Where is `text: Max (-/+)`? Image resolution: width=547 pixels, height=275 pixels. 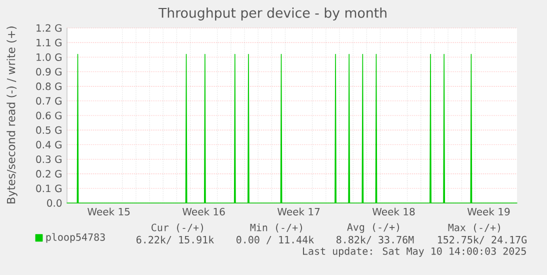
text: Max (-/+) is located at coordinates (474, 228).